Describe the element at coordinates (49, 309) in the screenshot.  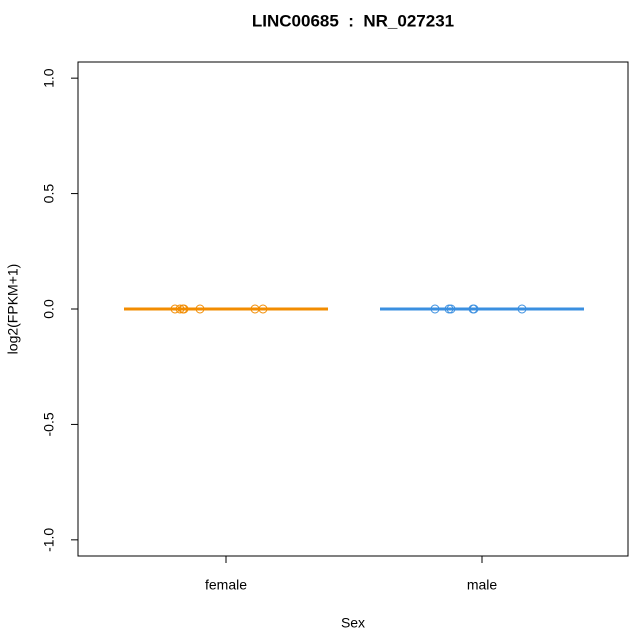
I see `y-tick-label: 0.0` at that location.